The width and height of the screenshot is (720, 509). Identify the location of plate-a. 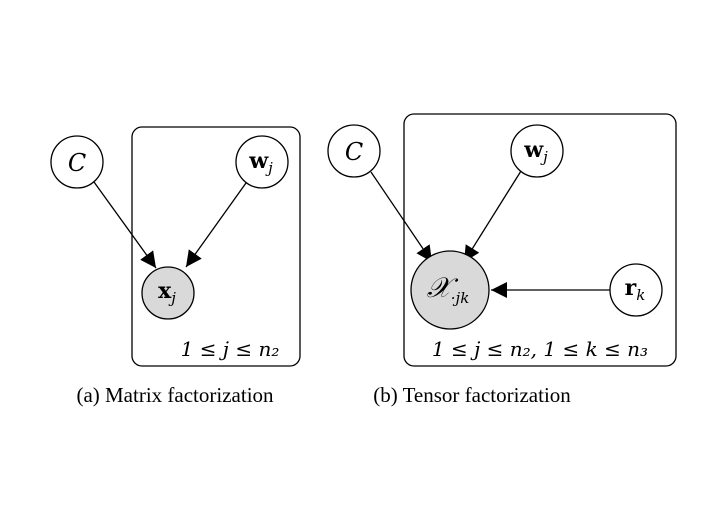
(216, 246).